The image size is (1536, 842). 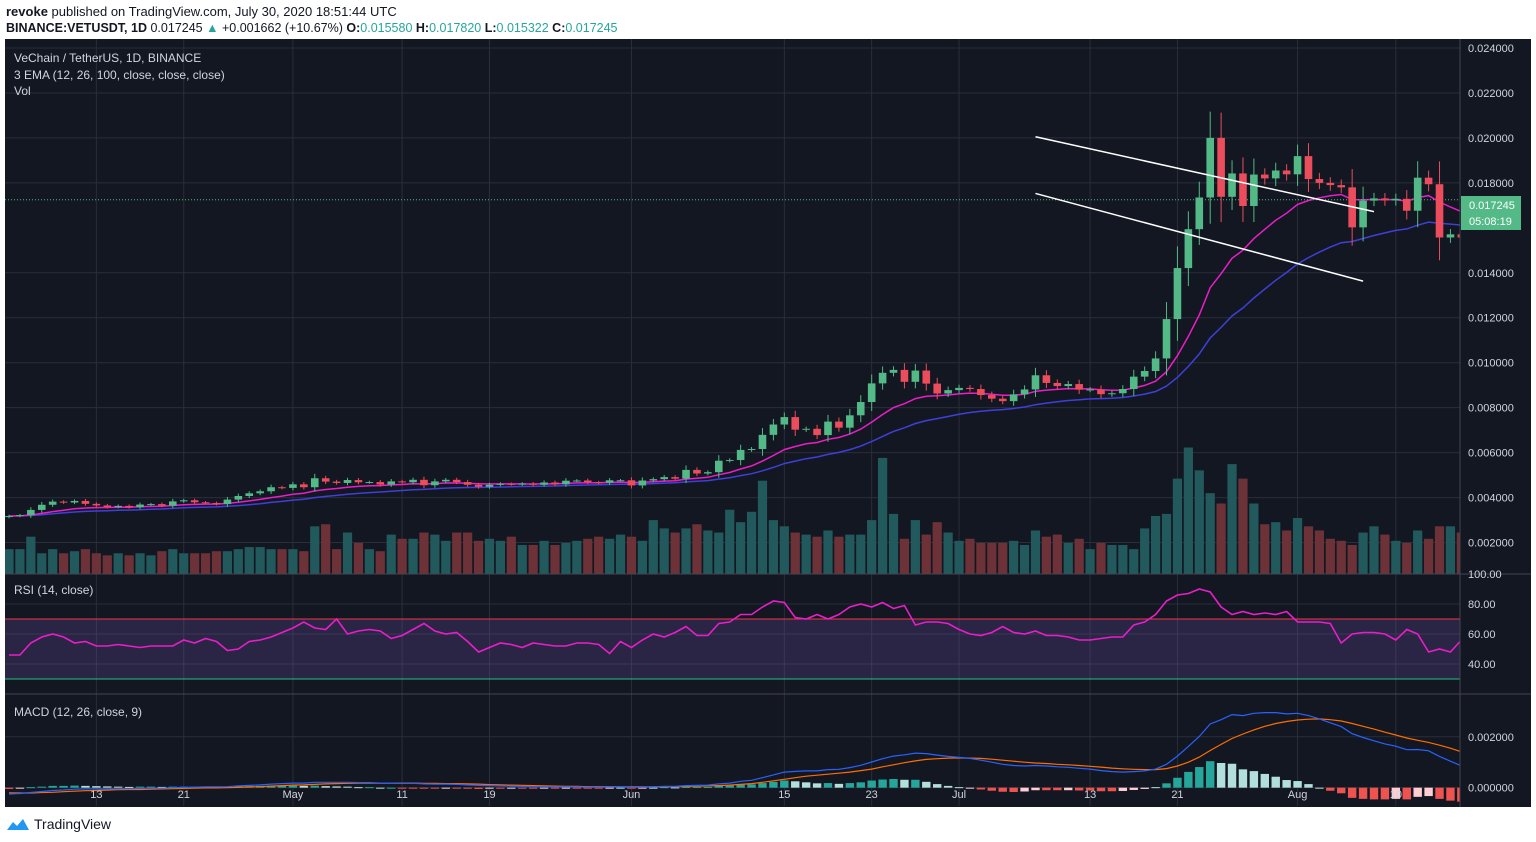 I want to click on rsi-legend: RSI (14, close), so click(x=54, y=590).